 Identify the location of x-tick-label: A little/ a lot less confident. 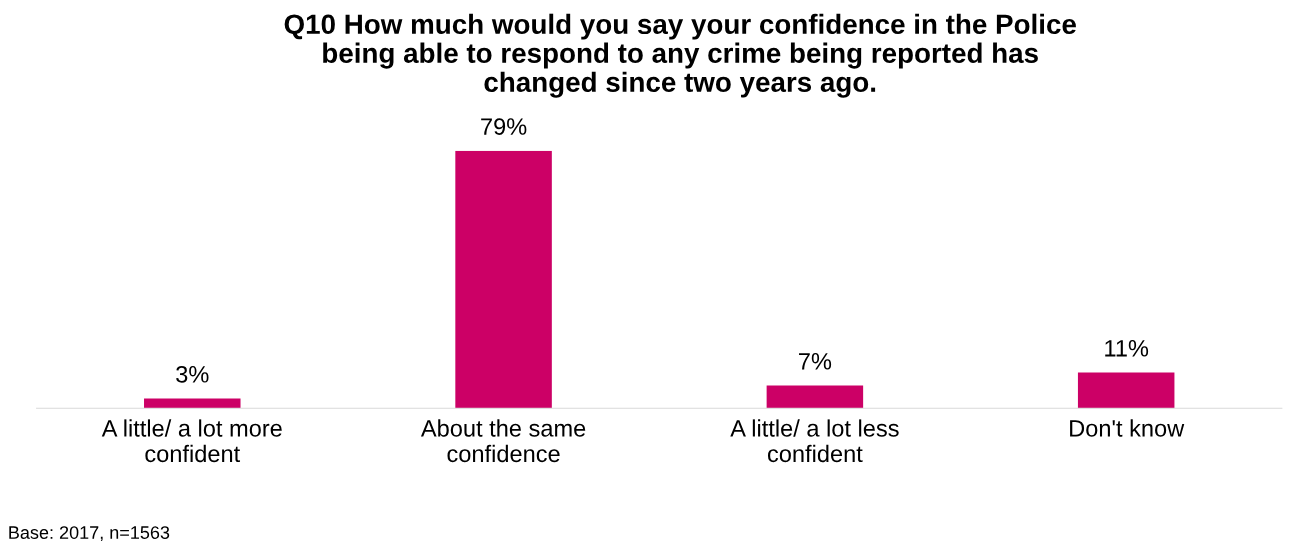
(814, 441).